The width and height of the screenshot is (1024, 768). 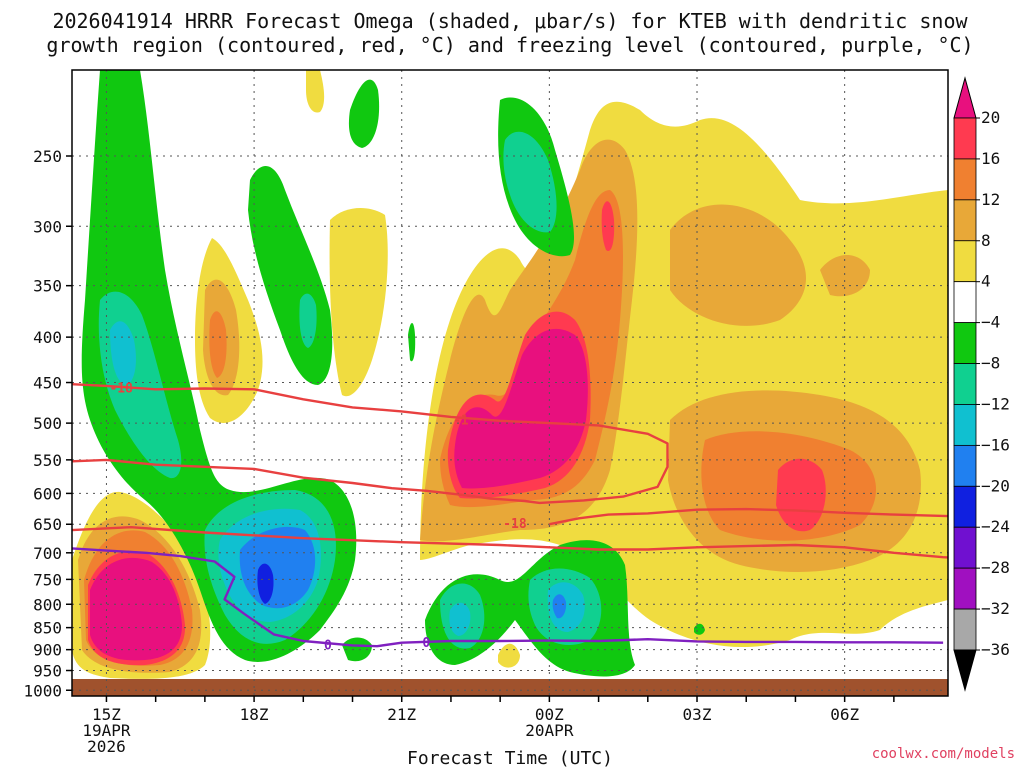 I want to click on x-tick-date: 19APR, so click(x=106, y=730).